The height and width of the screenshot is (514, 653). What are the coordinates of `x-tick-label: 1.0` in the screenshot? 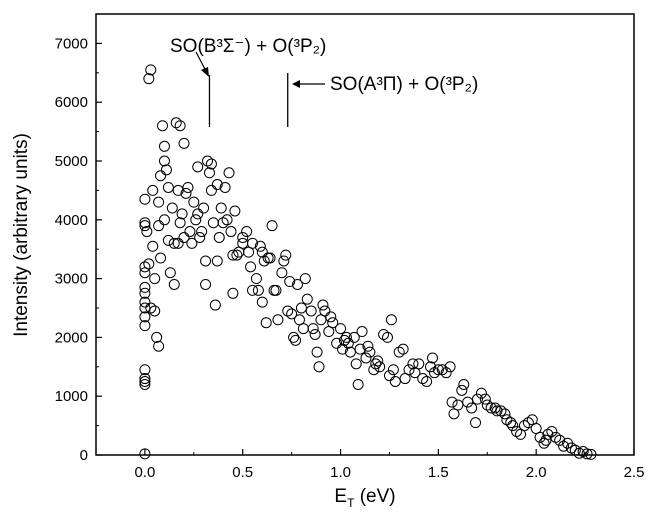 It's located at (340, 472).